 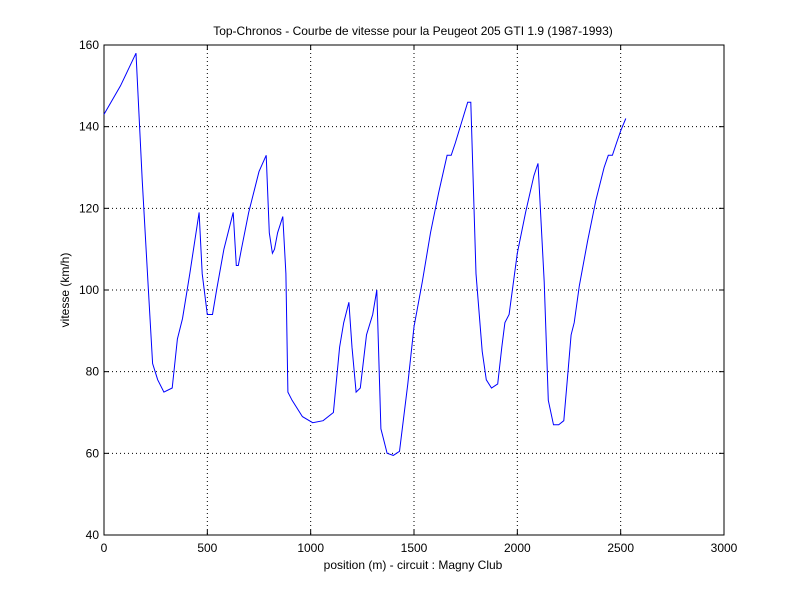 I want to click on y-tick-labels: 40 60 80 100 120 140 160, so click(x=89, y=290).